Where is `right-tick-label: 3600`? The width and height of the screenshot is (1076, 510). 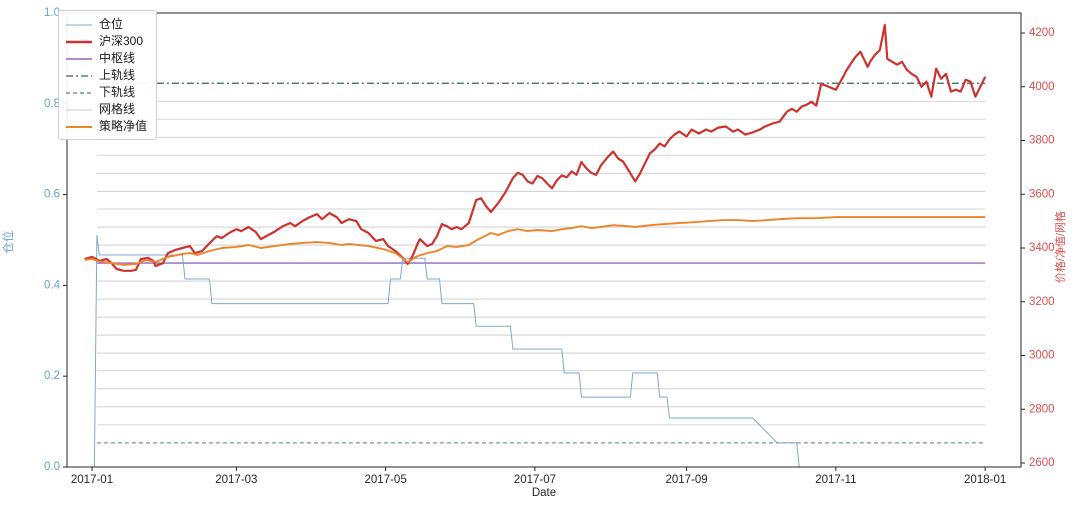 right-tick-label: 3600 is located at coordinates (1042, 194).